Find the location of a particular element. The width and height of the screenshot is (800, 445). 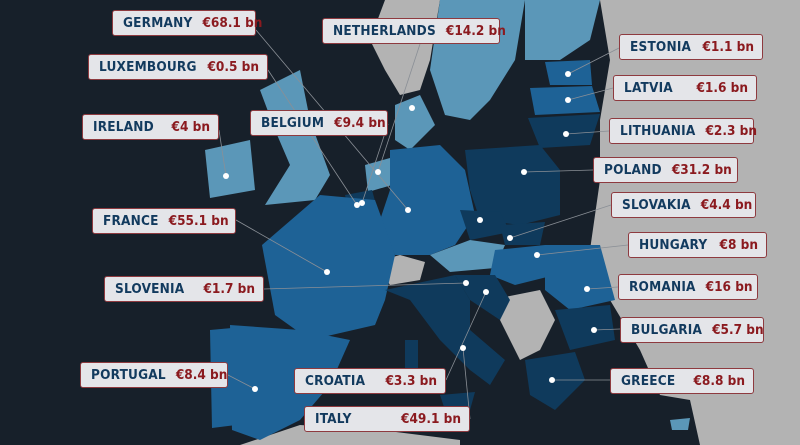

italy is located at coordinates (445, 330).